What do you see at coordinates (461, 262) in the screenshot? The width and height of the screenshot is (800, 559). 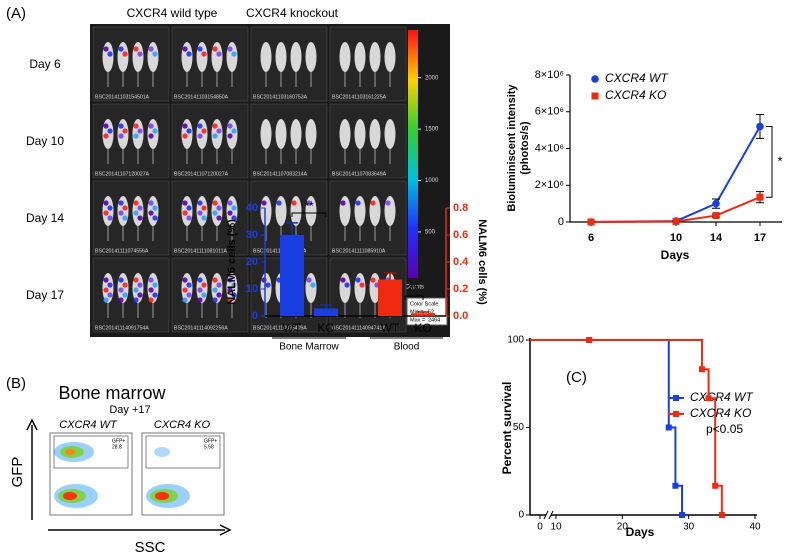 I see `y2-tick-label: 0.4` at bounding box center [461, 262].